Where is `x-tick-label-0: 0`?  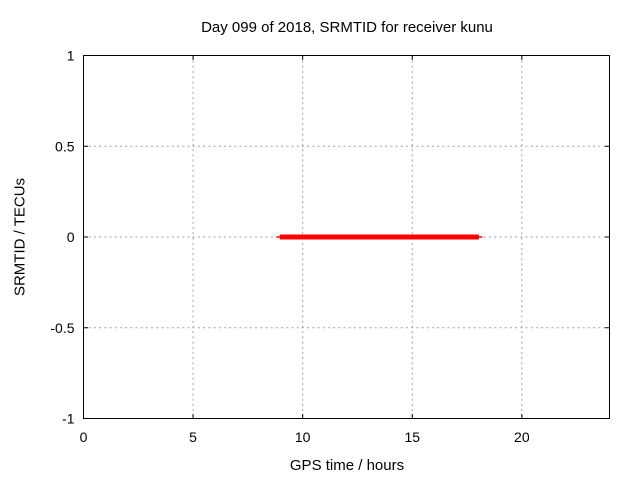 x-tick-label-0: 0 is located at coordinates (84, 437).